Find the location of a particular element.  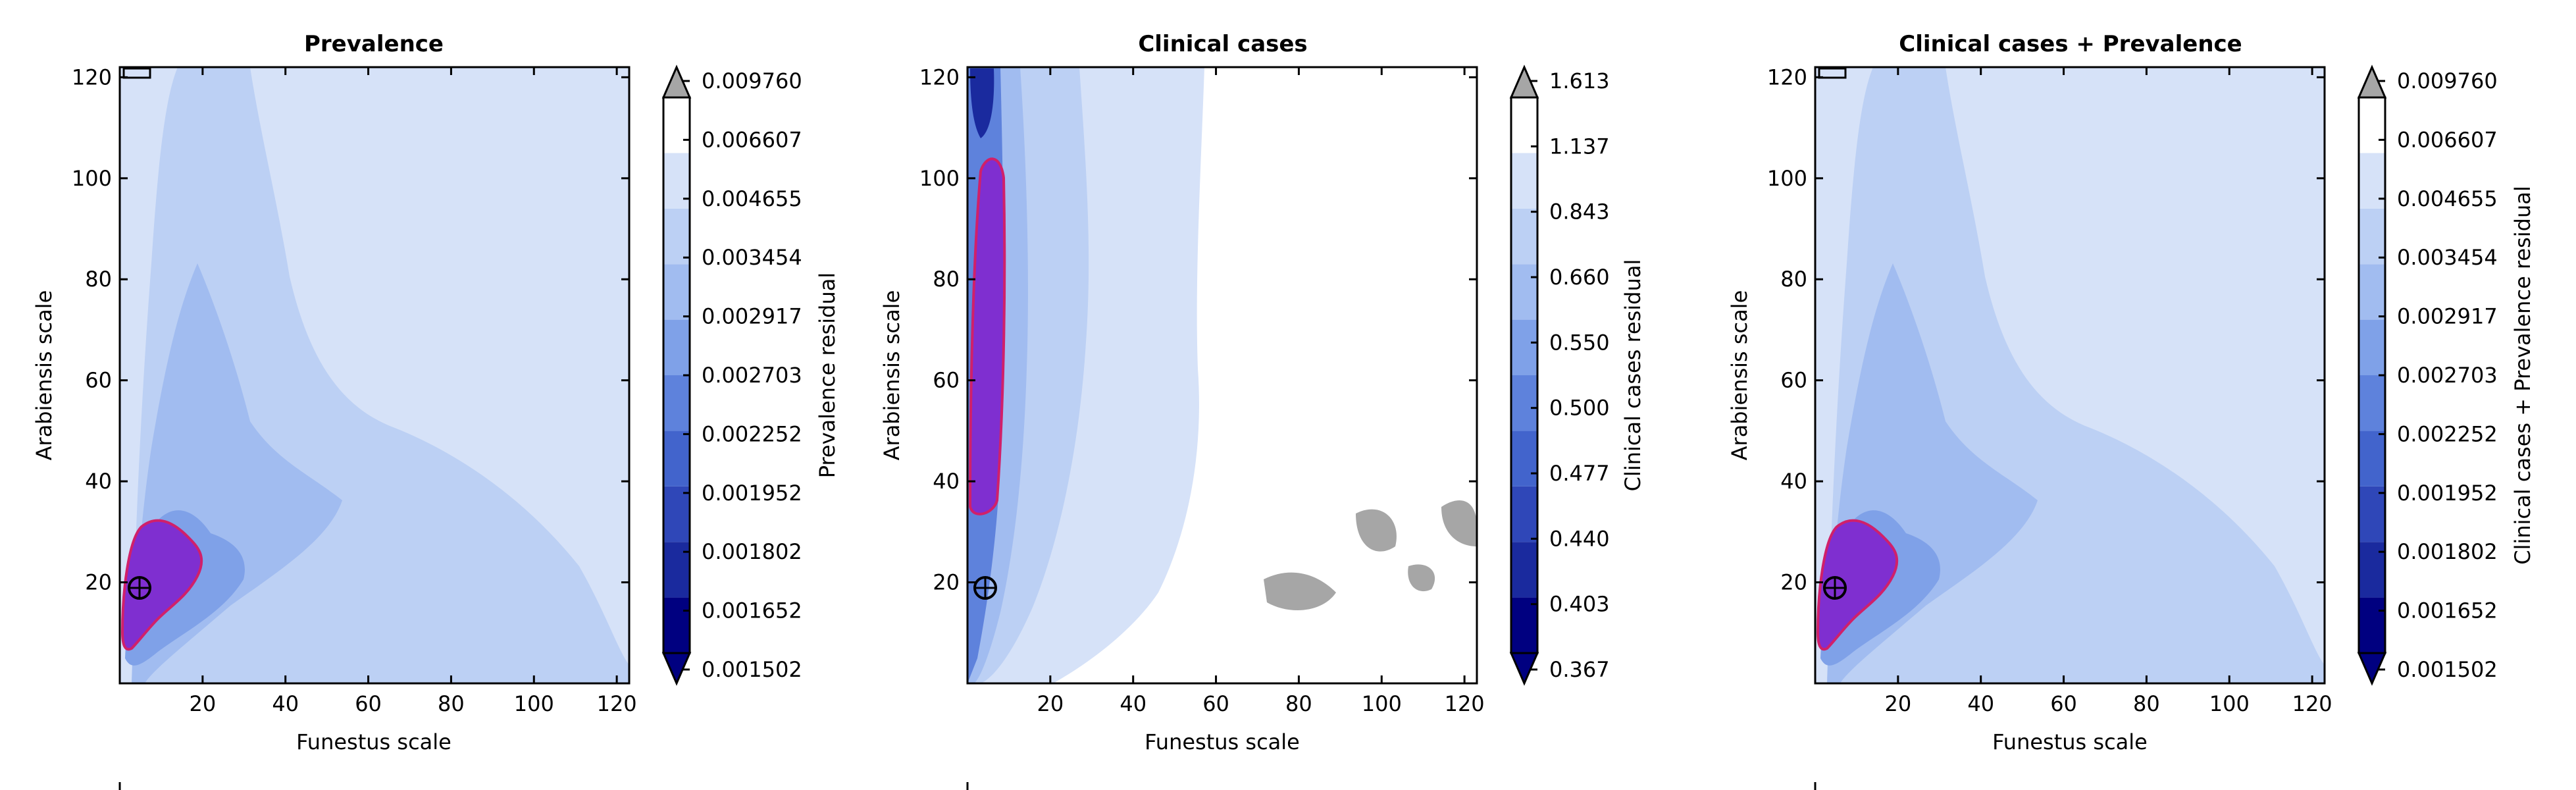

colorbar-tick-label: 0.403 is located at coordinates (1579, 604).